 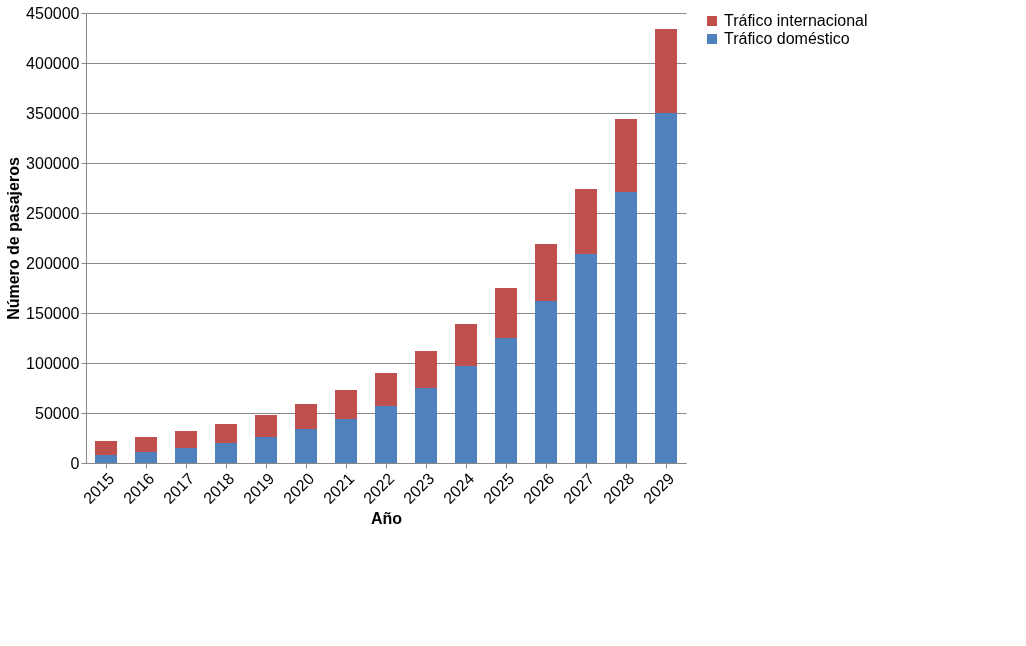 I want to click on legend-label: Tráfico doméstico, so click(x=787, y=38).